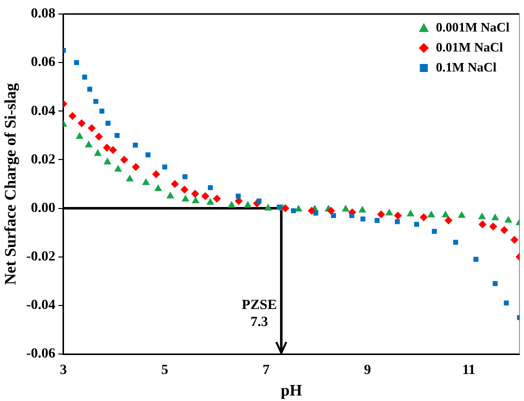 This screenshot has width=524, height=401. I want to click on x-tick-label: 7, so click(266, 370).